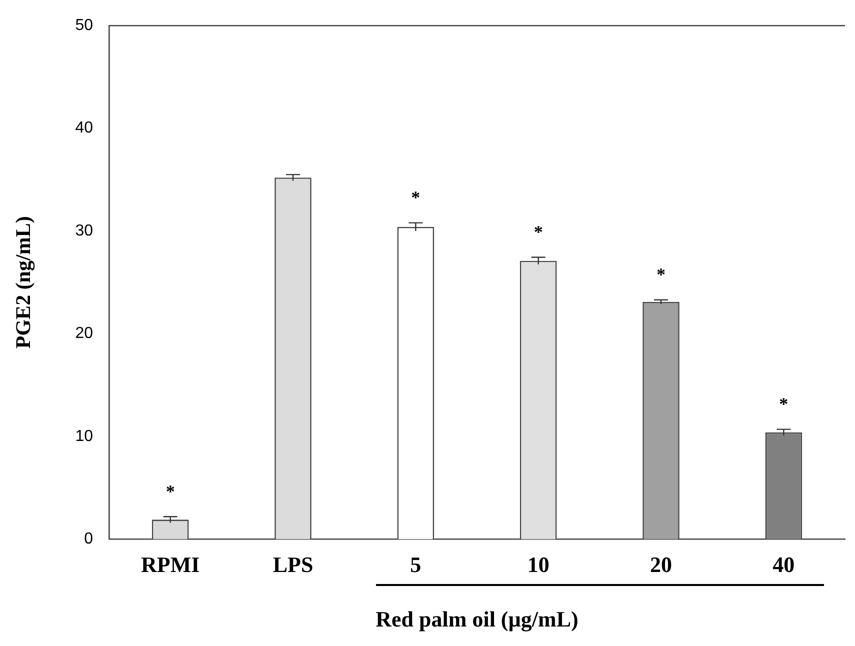 Image resolution: width=855 pixels, height=646 pixels. What do you see at coordinates (84, 436) in the screenshot?
I see `y-tick-label: 10` at bounding box center [84, 436].